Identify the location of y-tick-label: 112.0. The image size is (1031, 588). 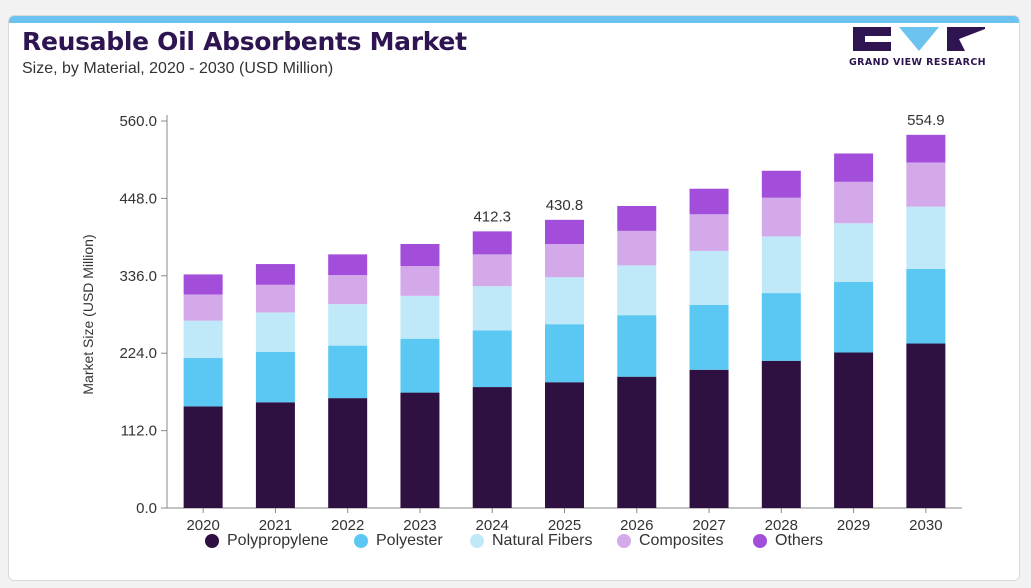
(139, 431).